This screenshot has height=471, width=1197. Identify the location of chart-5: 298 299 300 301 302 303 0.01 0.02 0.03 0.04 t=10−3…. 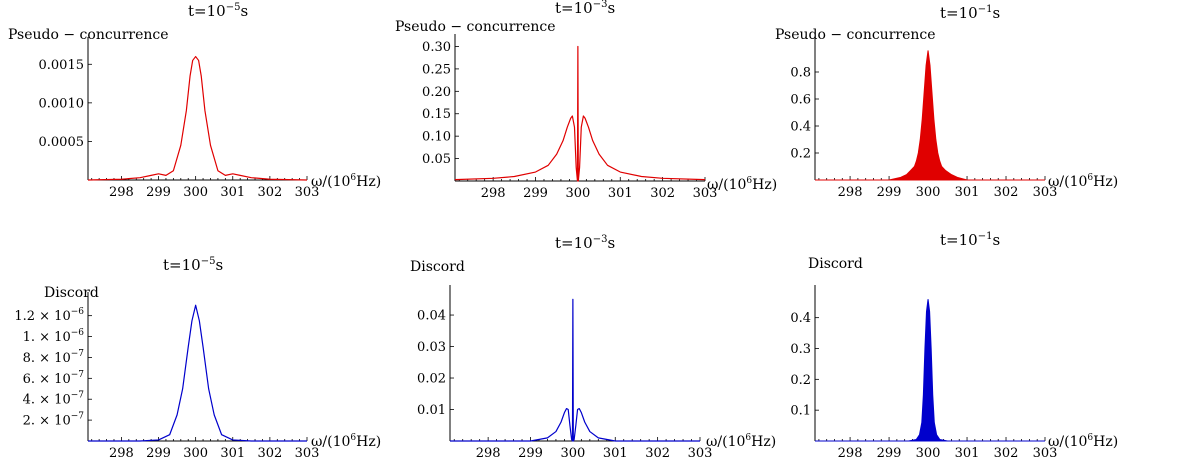
(593, 347).